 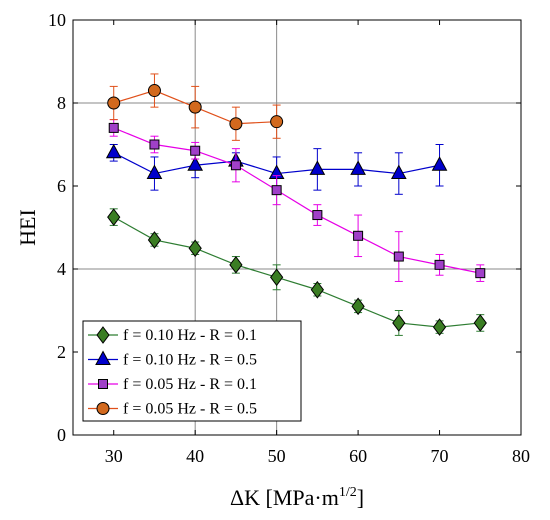 What do you see at coordinates (521, 456) in the screenshot?
I see `x-tick-label: 80` at bounding box center [521, 456].